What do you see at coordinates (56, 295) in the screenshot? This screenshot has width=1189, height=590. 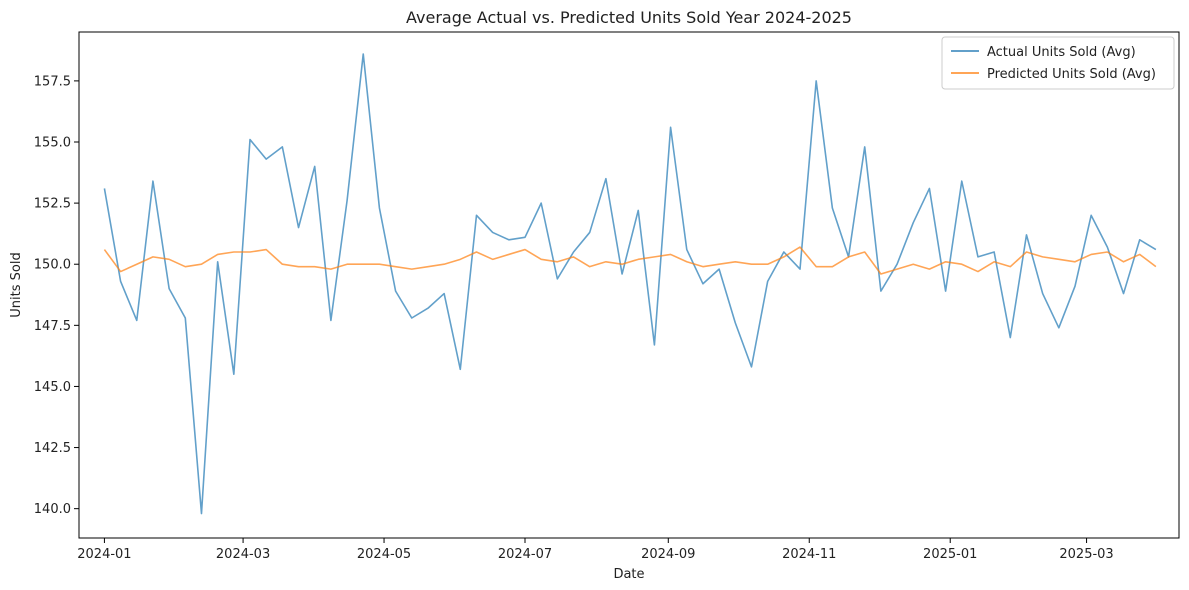 I see `y-axis-ticks: 140.0 142.5 145.0 147.5 150.0 152.5 155.0 157.5` at bounding box center [56, 295].